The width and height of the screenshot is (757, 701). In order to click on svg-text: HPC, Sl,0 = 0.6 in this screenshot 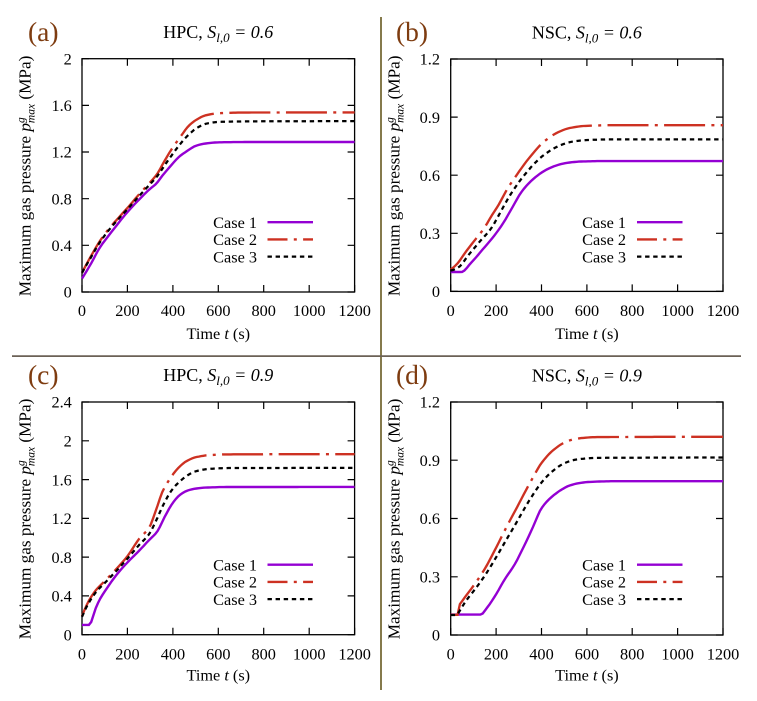, I will do `click(218, 33)`.